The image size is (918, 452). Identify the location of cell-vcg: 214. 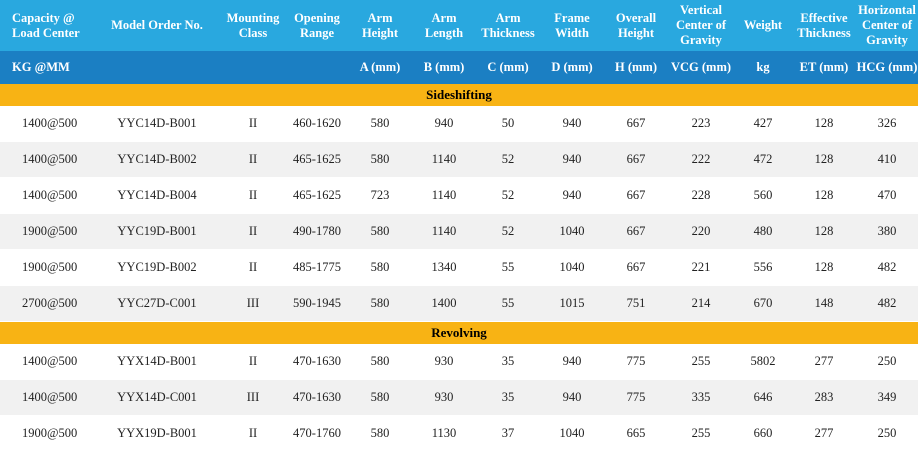
(701, 303).